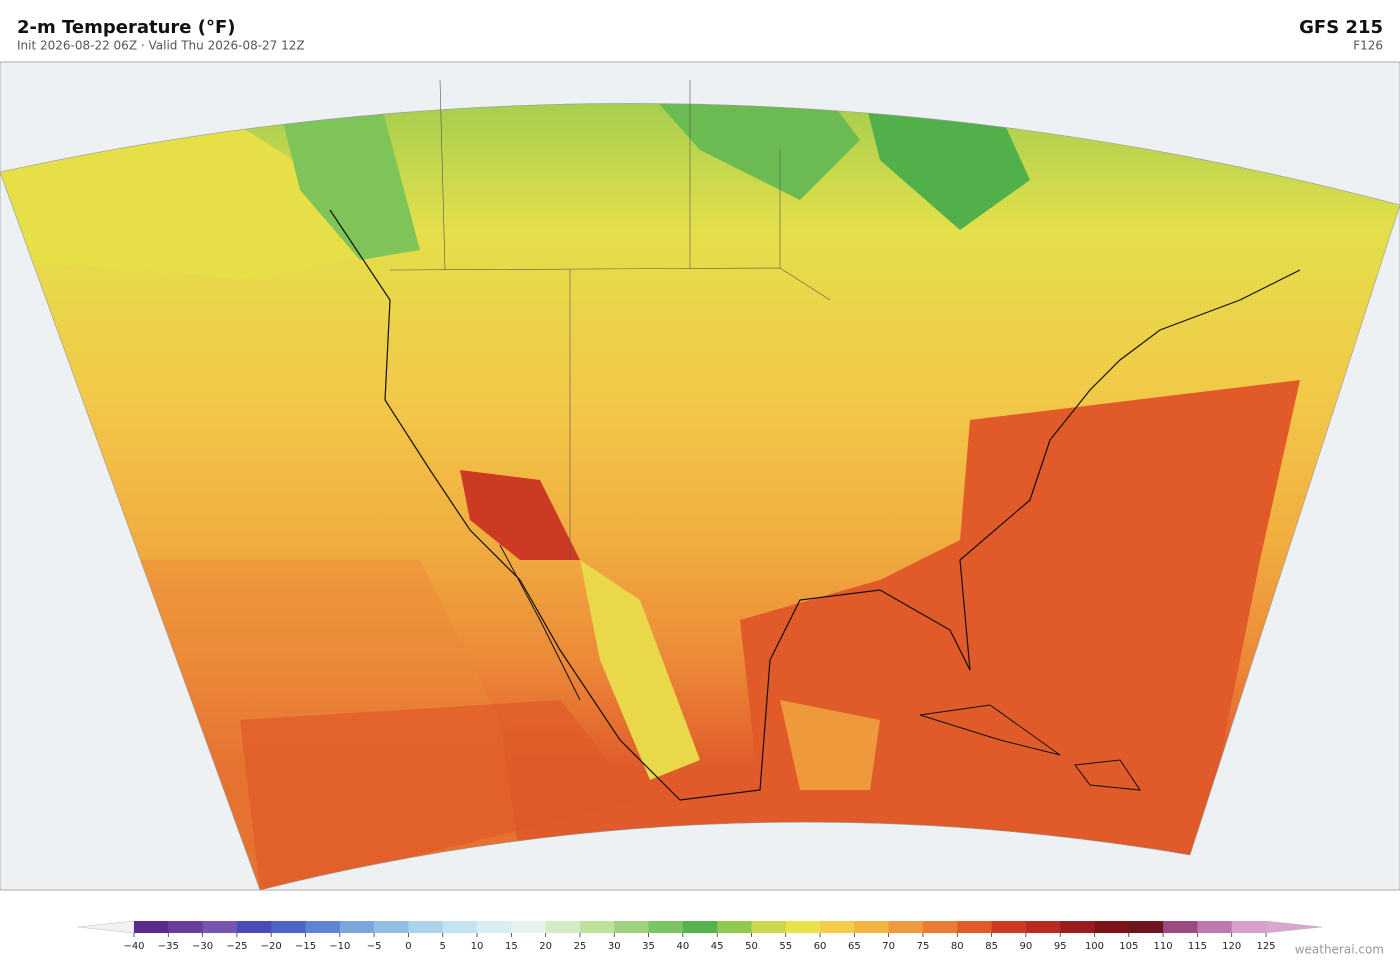  What do you see at coordinates (648, 946) in the screenshot?
I see `colorbar-tick-label: 35` at bounding box center [648, 946].